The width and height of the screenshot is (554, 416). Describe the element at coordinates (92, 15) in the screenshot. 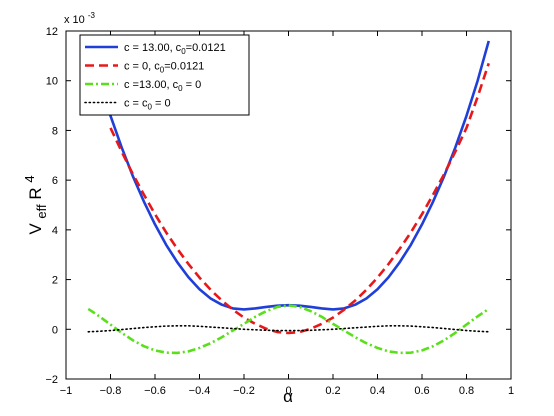

I see `y-scale-exponent: -3` at that location.